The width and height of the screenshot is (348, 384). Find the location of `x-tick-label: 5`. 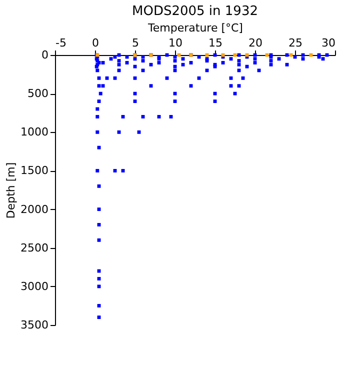

x-tick-label: 5 is located at coordinates (135, 43).